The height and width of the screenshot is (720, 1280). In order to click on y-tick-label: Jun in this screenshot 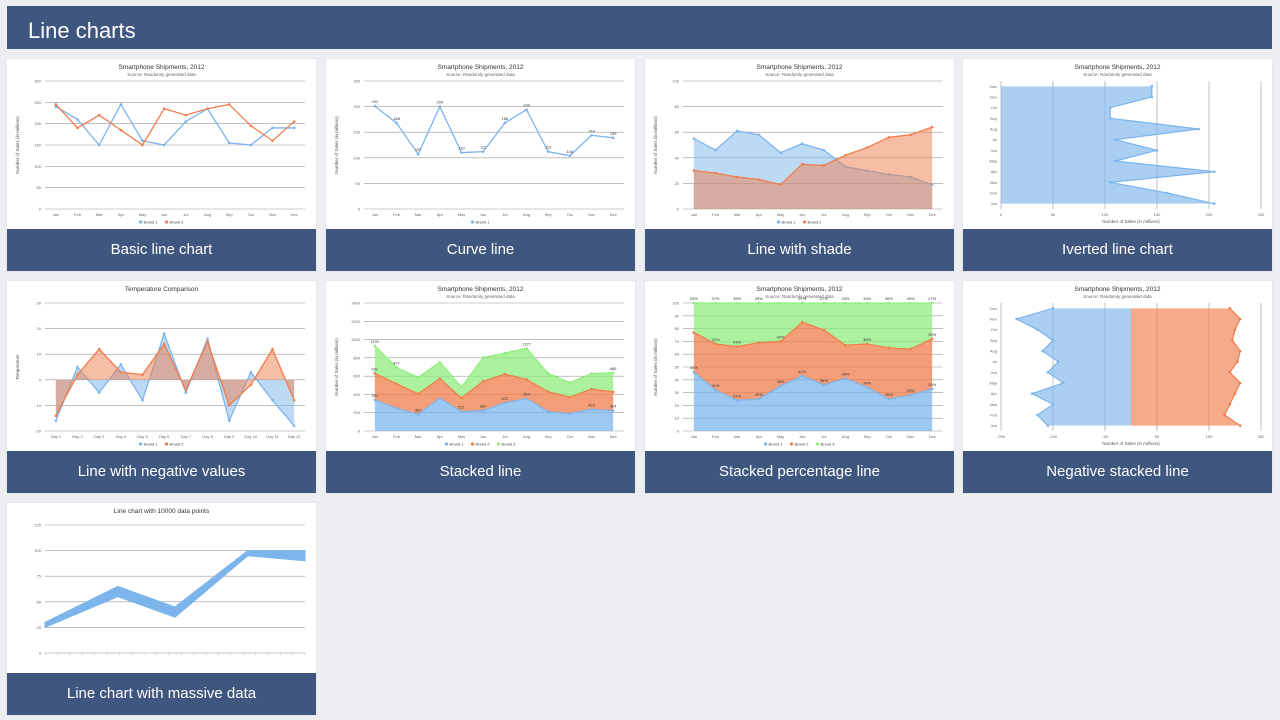, I will do `click(994, 372)`.